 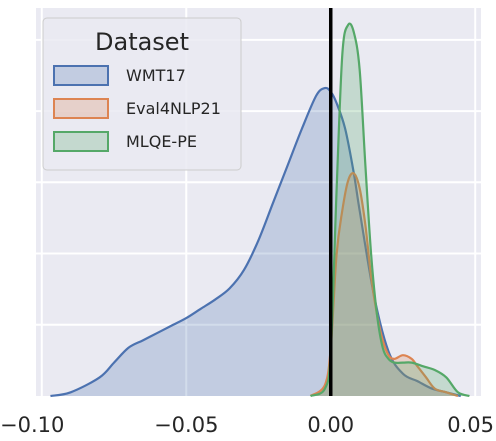 What do you see at coordinates (81, 108) in the screenshot?
I see `legend-swatch-eval4nlp21` at bounding box center [81, 108].